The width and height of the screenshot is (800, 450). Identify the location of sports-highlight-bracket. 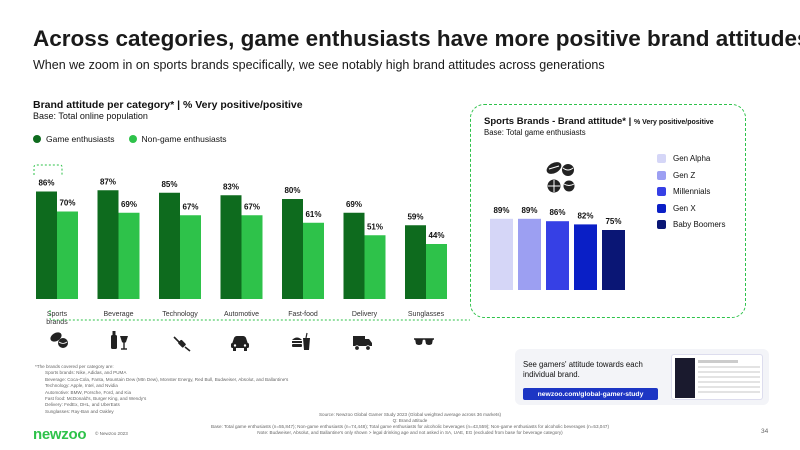
(48, 169).